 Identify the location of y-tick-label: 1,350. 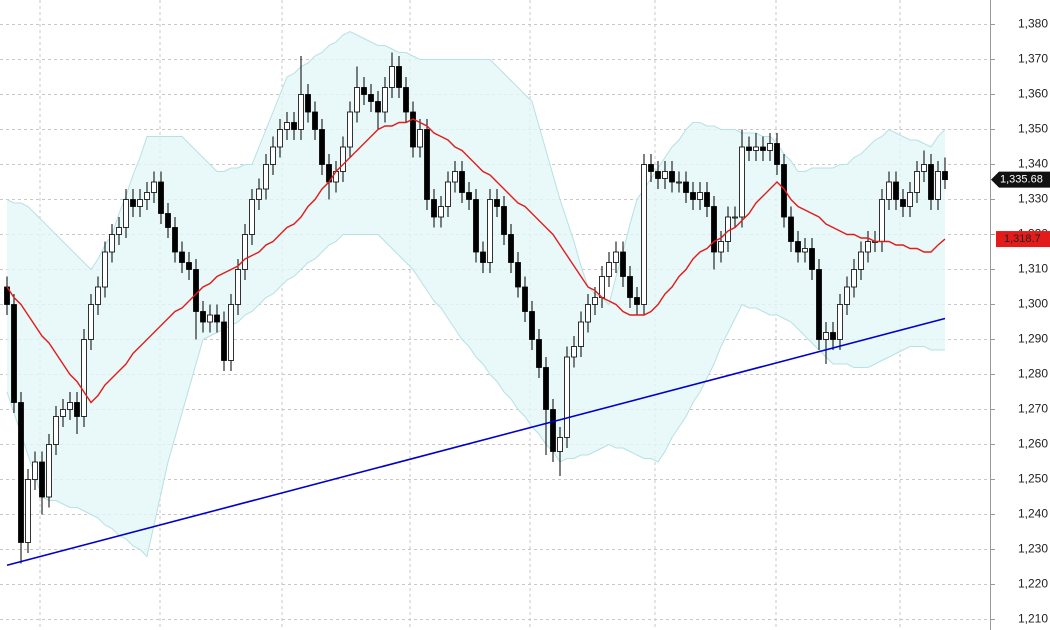
(1033, 129).